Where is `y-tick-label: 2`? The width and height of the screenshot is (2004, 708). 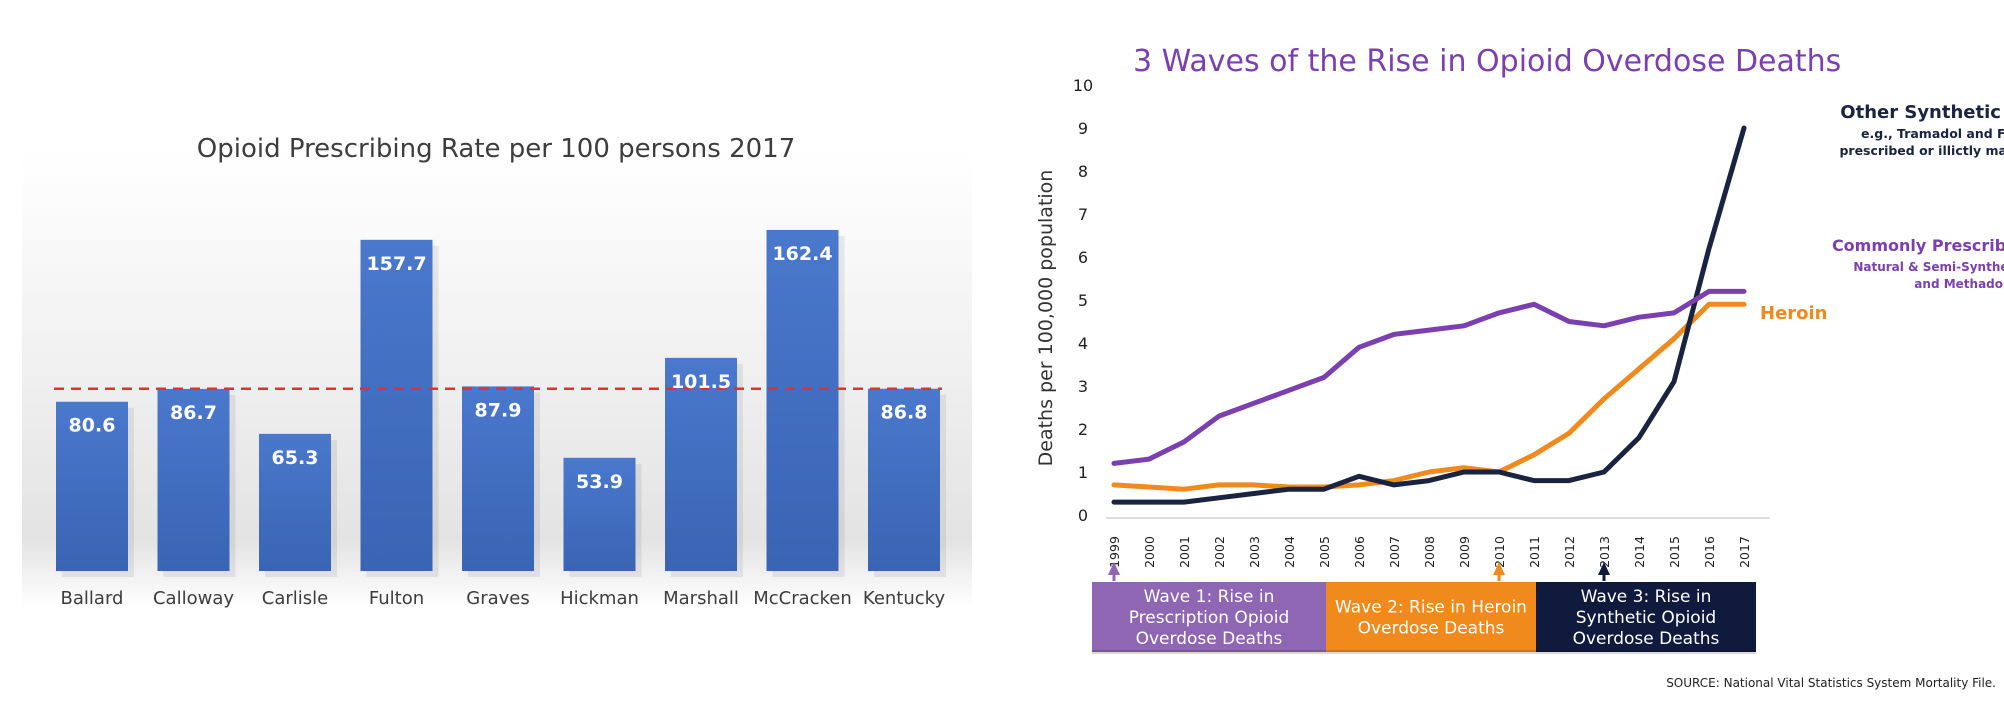 y-tick-label: 2 is located at coordinates (1083, 429).